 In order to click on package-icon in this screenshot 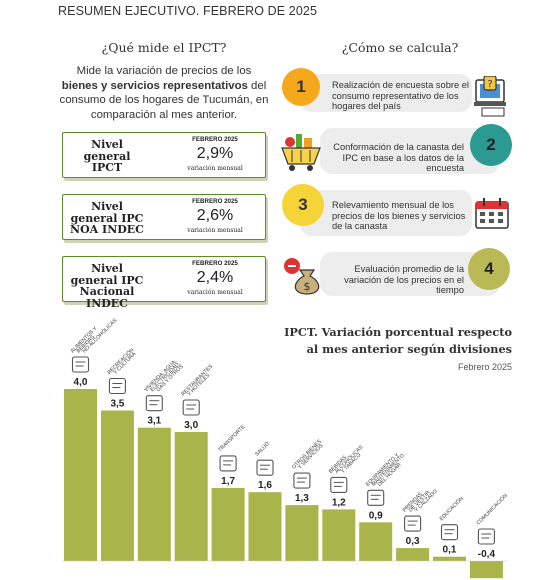, I will do `click(302, 480)`.